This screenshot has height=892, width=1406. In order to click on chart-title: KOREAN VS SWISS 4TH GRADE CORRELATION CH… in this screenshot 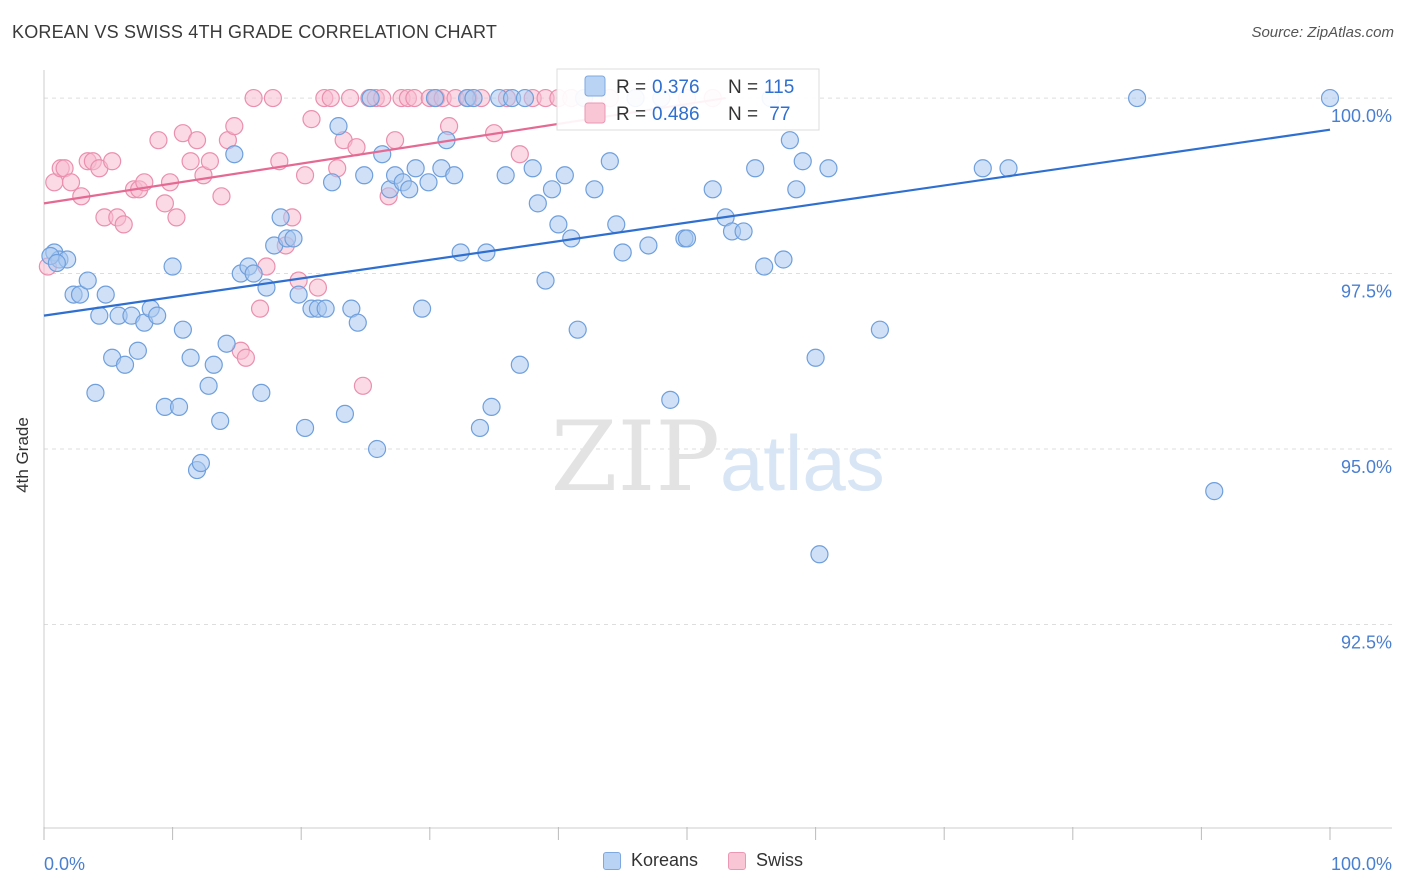, I will do `click(255, 32)`.